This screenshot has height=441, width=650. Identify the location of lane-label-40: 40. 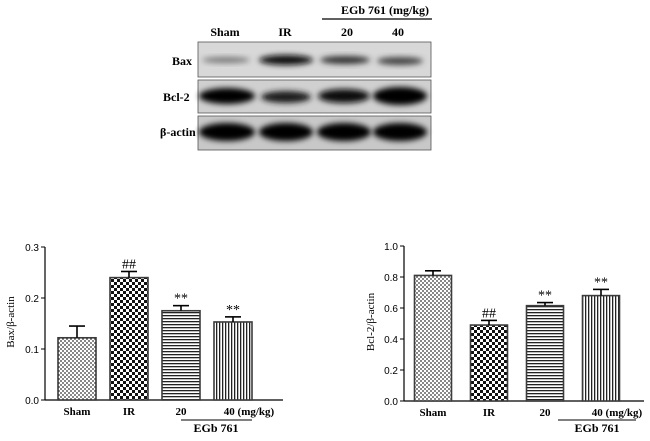
(398, 32).